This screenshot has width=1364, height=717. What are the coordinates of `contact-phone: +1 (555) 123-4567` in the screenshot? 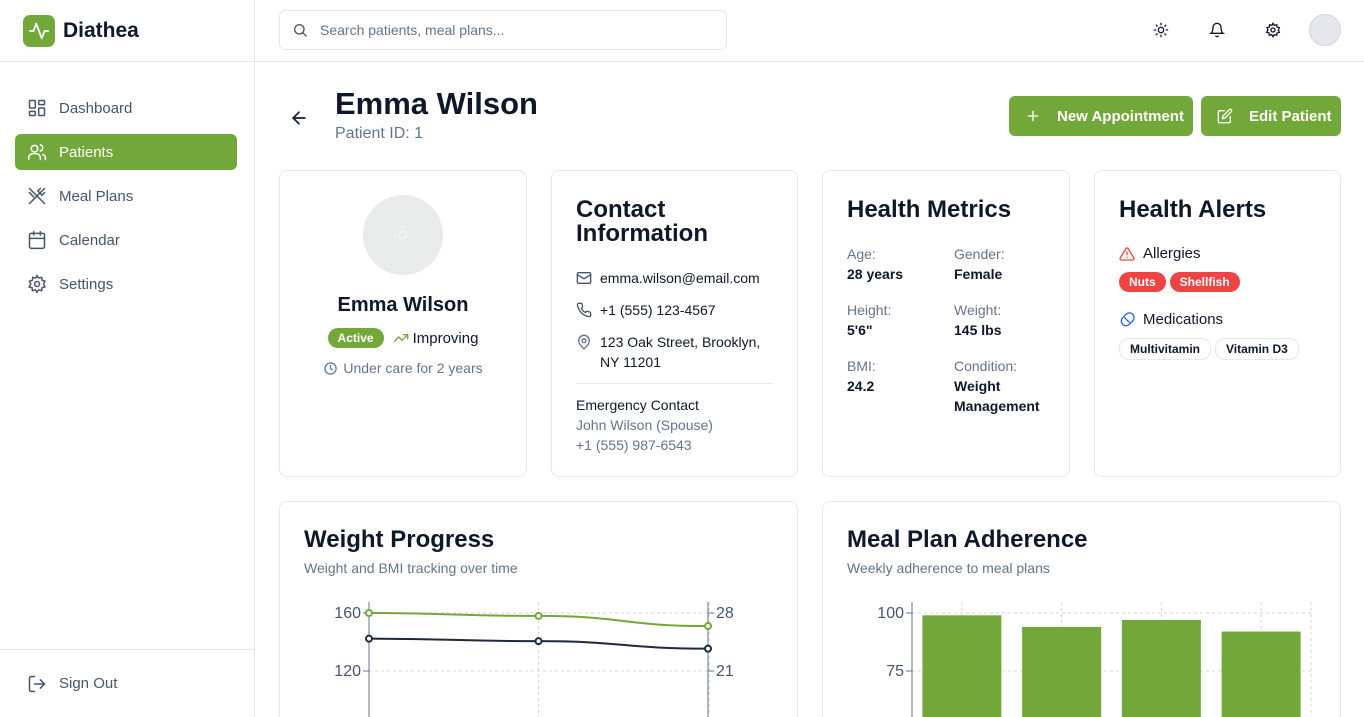 It's located at (646, 310).